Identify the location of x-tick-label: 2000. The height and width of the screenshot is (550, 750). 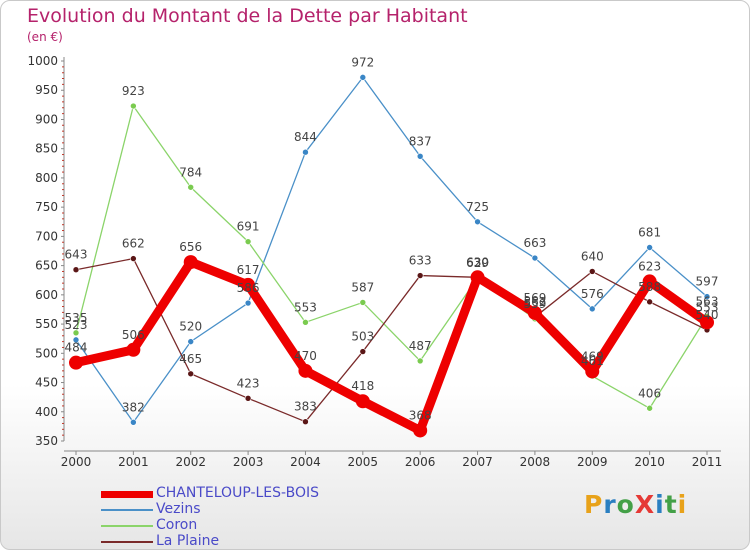
(76, 462).